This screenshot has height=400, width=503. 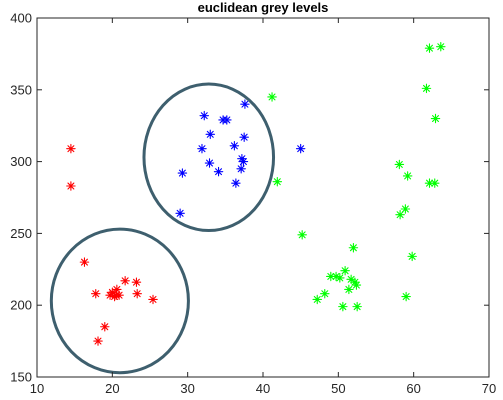 What do you see at coordinates (413, 388) in the screenshot?
I see `x-tick-label: 60` at bounding box center [413, 388].